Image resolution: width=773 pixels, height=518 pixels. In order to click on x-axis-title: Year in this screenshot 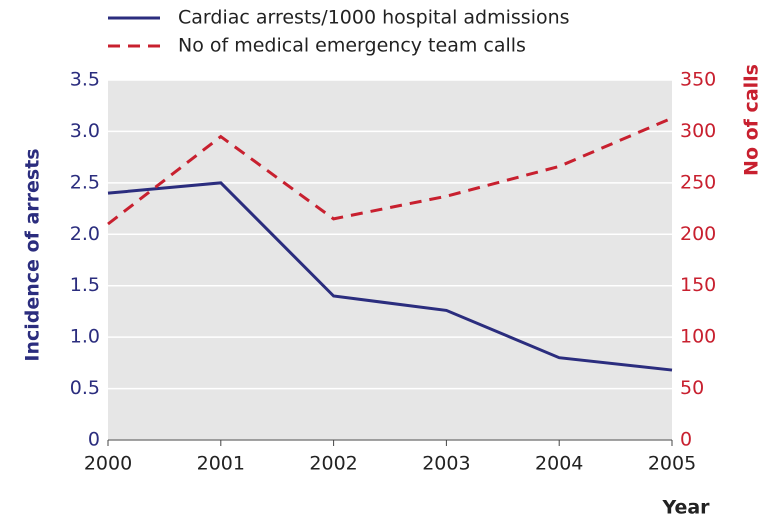, I will do `click(685, 507)`.